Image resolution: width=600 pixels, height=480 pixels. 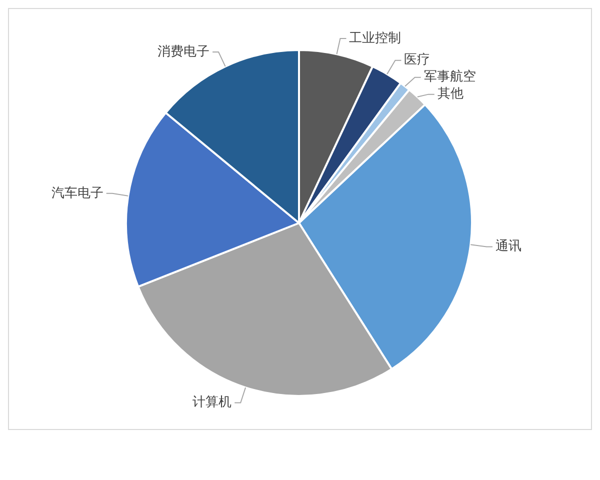 What do you see at coordinates (212, 402) in the screenshot?
I see `slice-label: 计算机` at bounding box center [212, 402].